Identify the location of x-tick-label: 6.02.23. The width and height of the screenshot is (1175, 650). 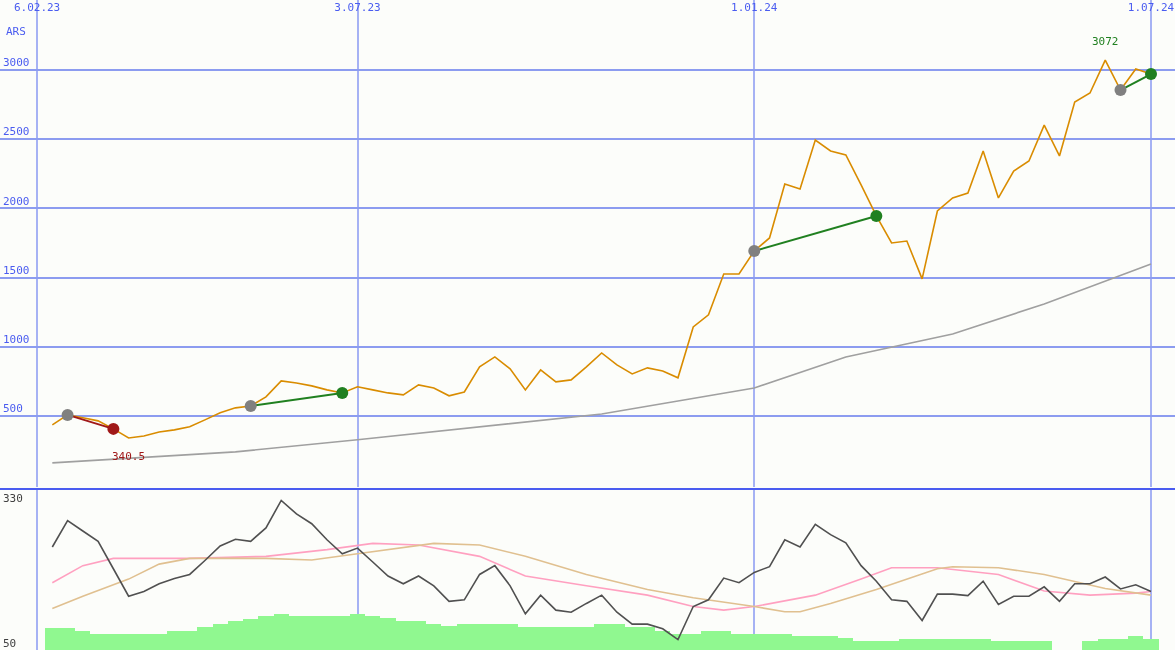
(37, 7).